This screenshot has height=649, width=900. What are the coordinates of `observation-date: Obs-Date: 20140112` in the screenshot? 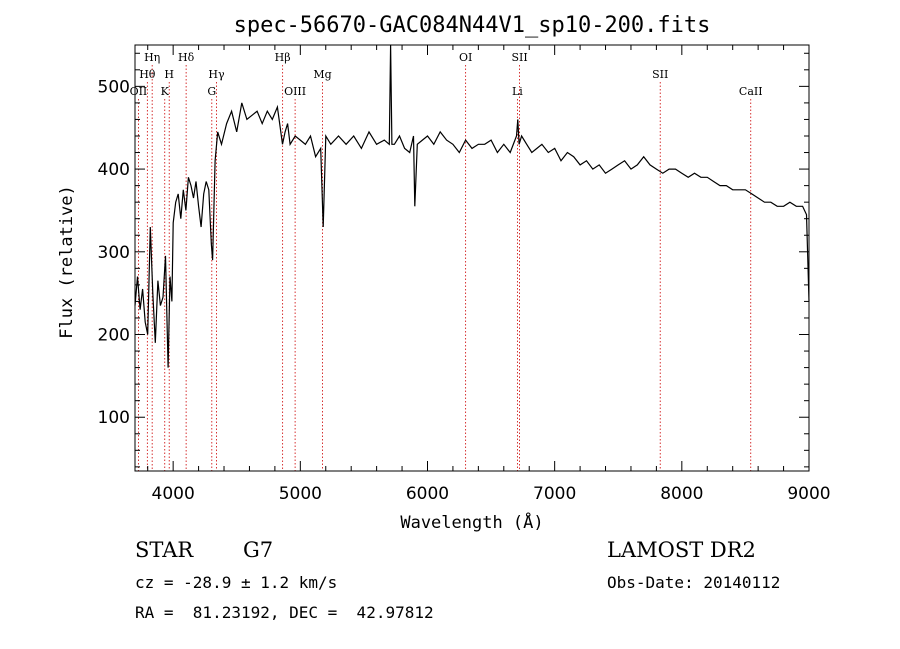 It's located at (694, 582).